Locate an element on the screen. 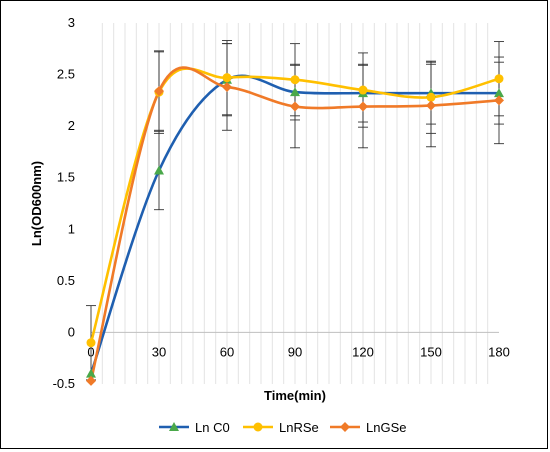 This screenshot has width=550, height=452. legend-label: Ln C0 is located at coordinates (212, 427).